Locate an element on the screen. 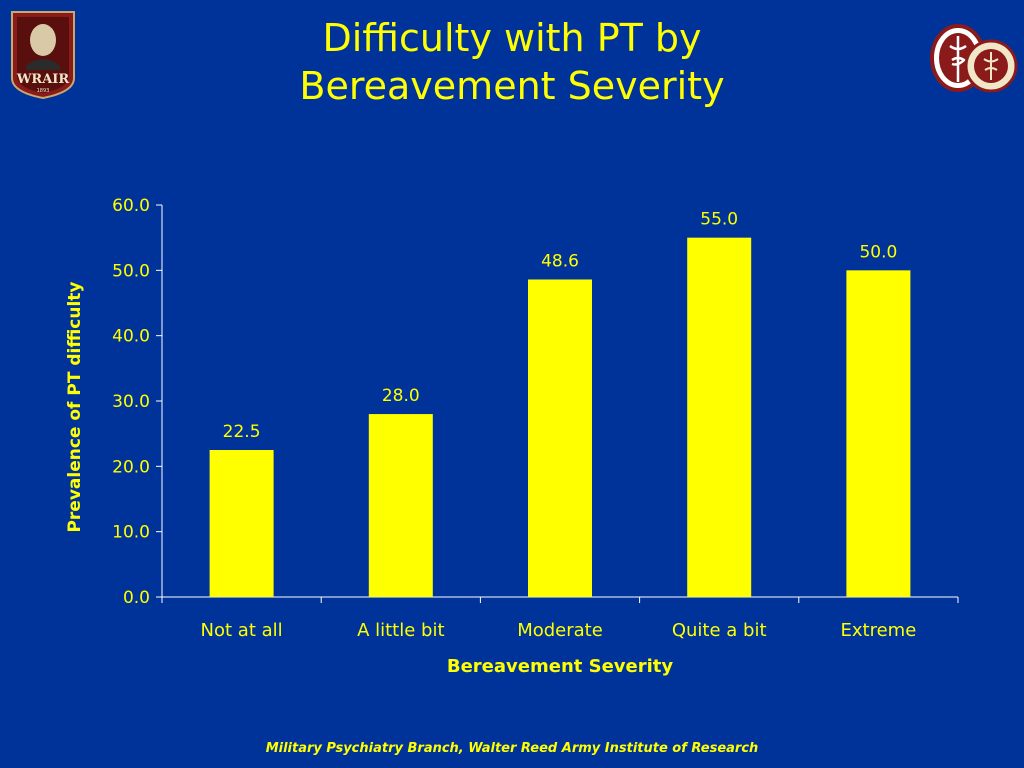  y-tick-label: 30.0 is located at coordinates (131, 402).